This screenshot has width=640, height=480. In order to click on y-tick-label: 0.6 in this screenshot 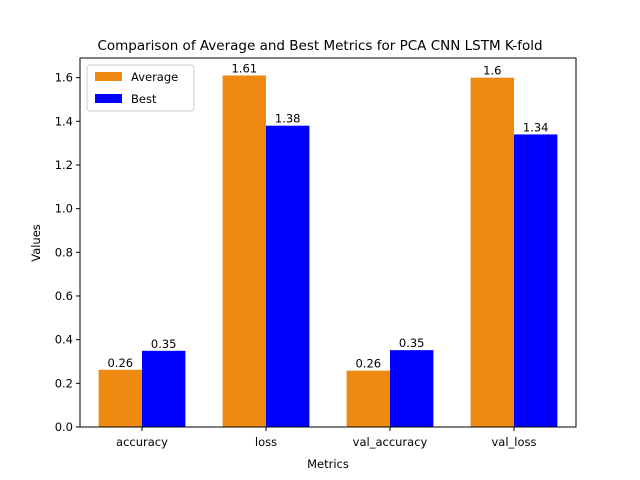, I will do `click(64, 296)`.